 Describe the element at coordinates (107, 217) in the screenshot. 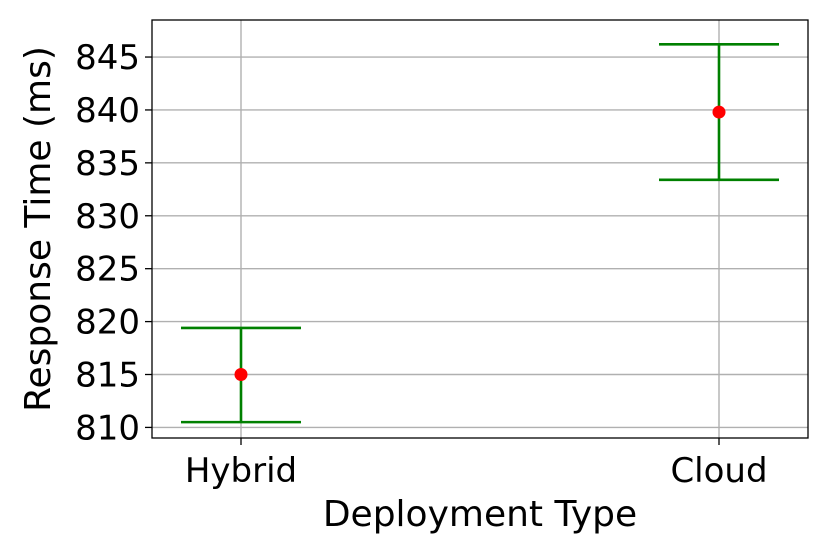

I see `y-tick-label: 830` at that location.